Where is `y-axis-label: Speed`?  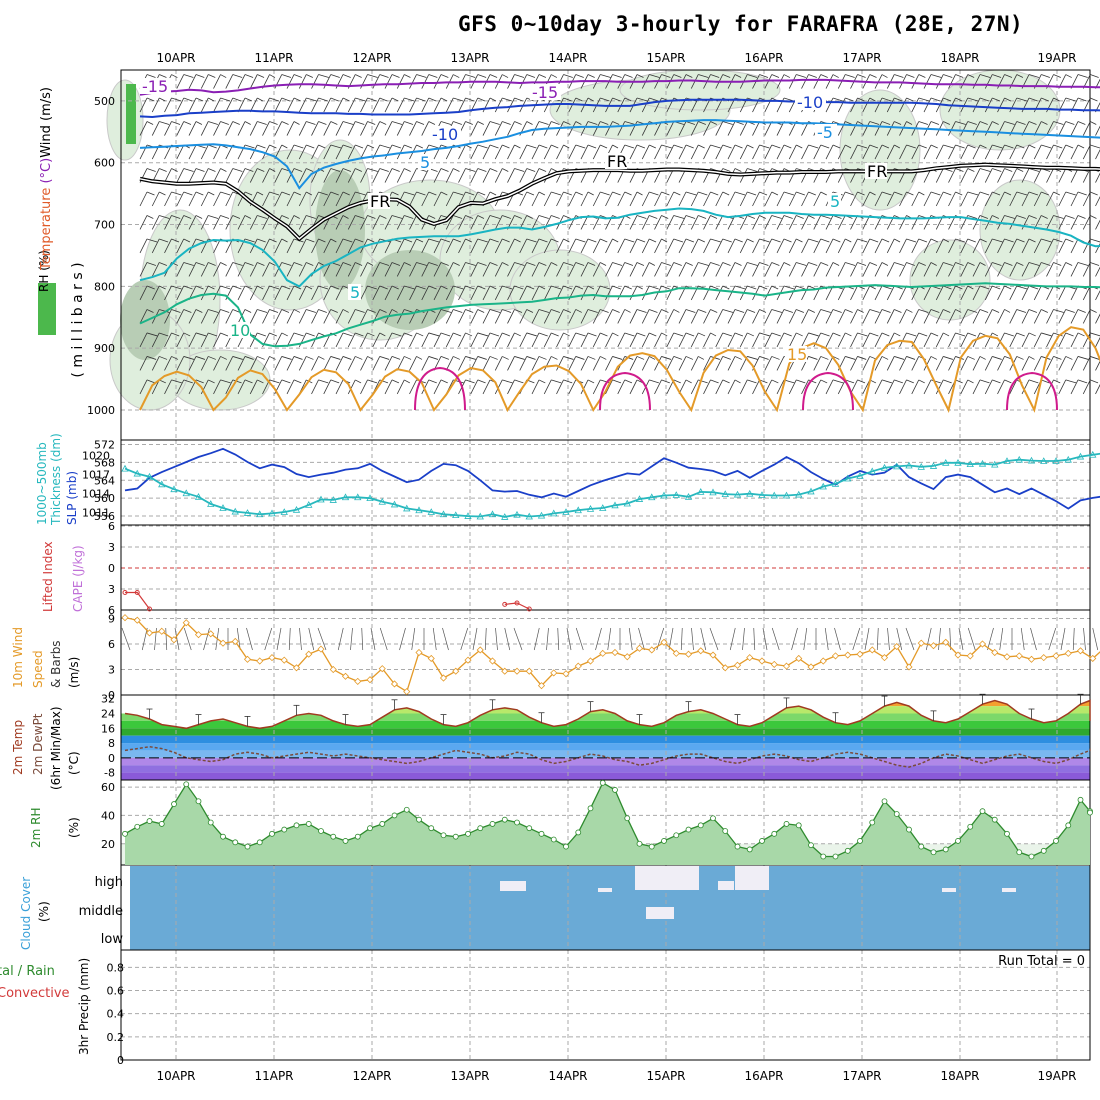
y-axis-label: Speed is located at coordinates (38, 669).